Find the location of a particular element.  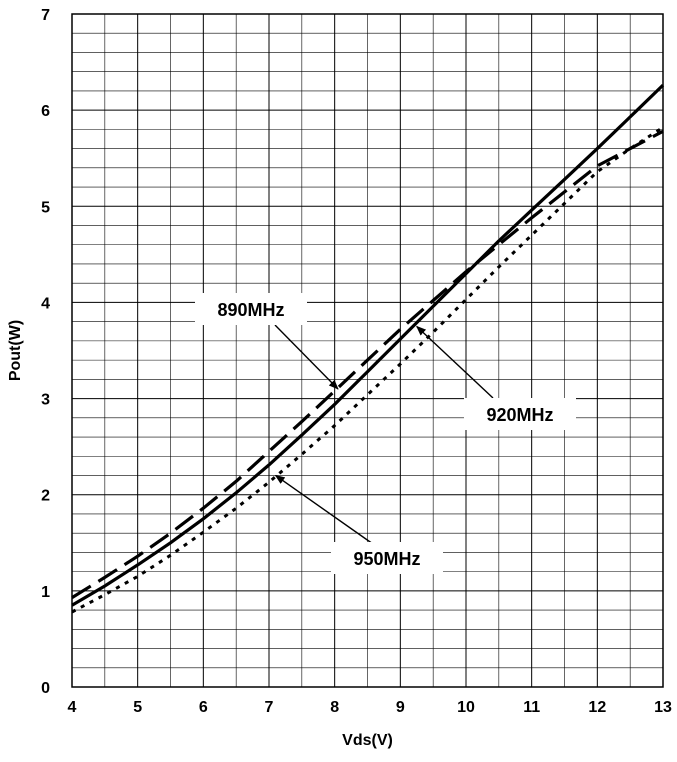

x-tick-label: 12 is located at coordinates (597, 707).